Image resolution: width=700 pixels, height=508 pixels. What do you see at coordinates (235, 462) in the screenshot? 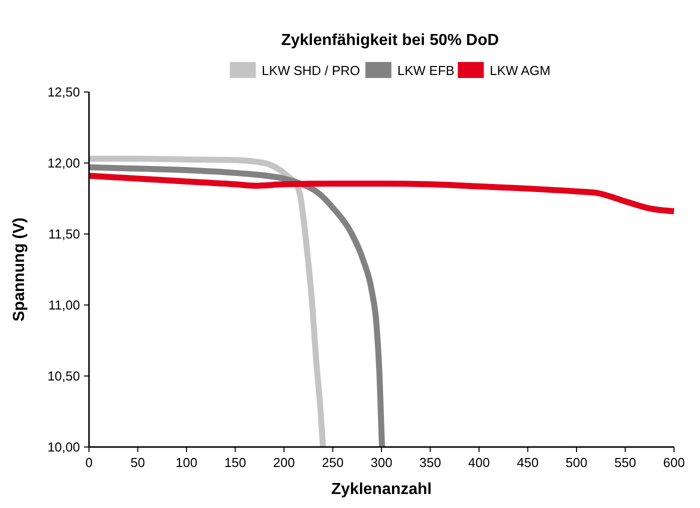
I see `x-tick-label: 150` at bounding box center [235, 462].